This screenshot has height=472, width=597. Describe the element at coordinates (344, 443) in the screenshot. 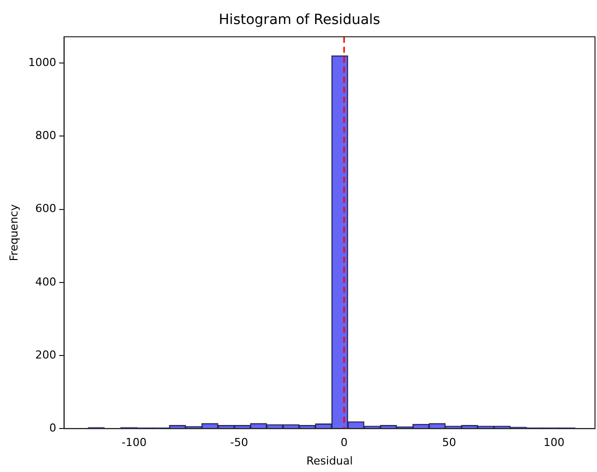

I see `x-tick-label: 0` at that location.